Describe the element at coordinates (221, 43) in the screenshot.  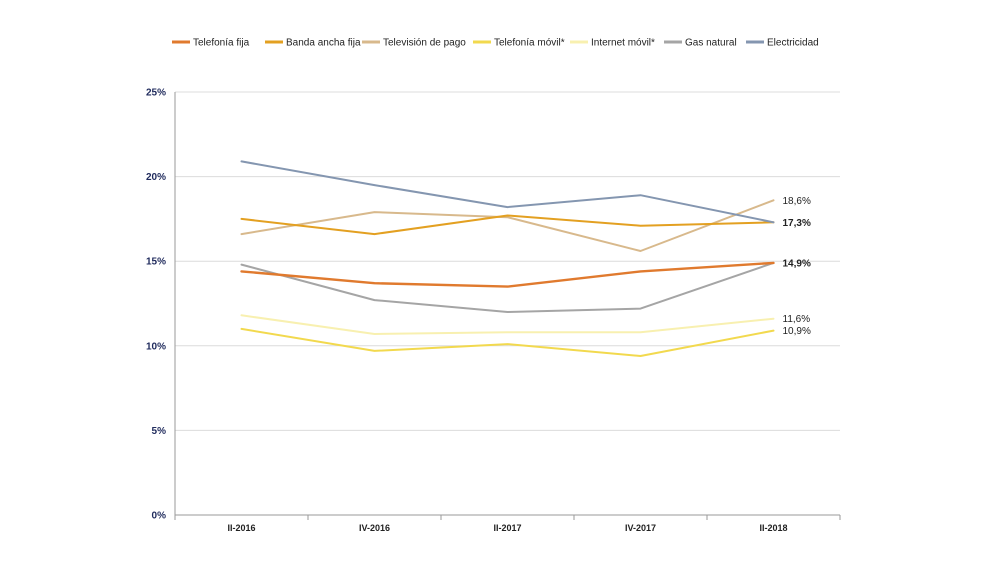
I see `legend-label-0: Telefonía fija` at that location.